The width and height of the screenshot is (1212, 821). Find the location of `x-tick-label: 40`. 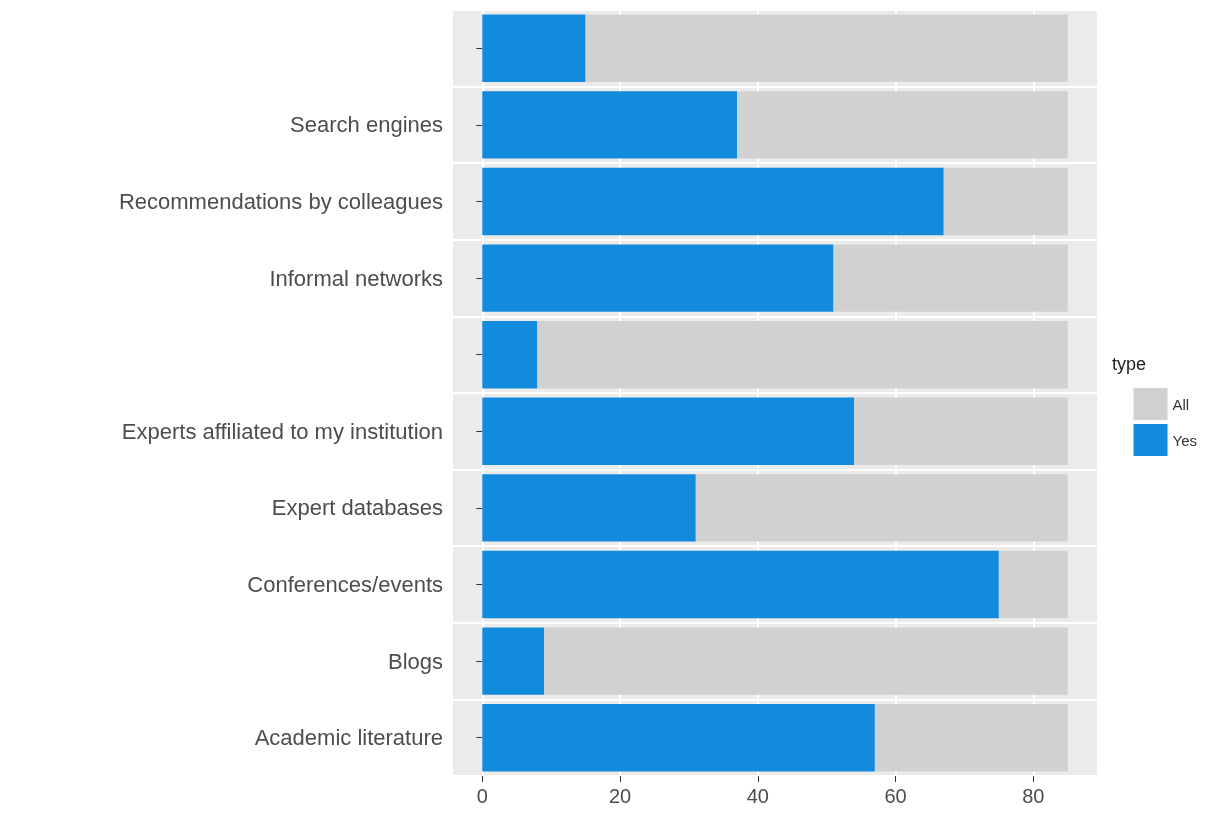

x-tick-label: 40 is located at coordinates (757, 796).